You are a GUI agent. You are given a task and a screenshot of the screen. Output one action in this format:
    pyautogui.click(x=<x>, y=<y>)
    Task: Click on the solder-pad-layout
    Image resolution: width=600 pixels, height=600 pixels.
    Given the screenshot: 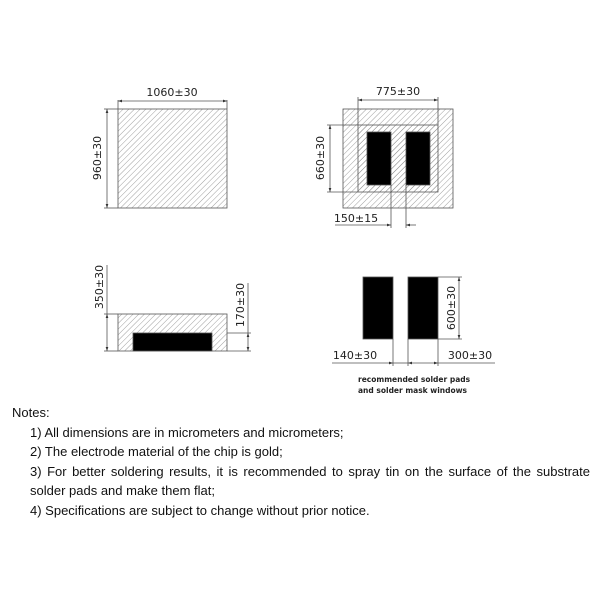 What is the action you would take?
    pyautogui.click(x=413, y=321)
    